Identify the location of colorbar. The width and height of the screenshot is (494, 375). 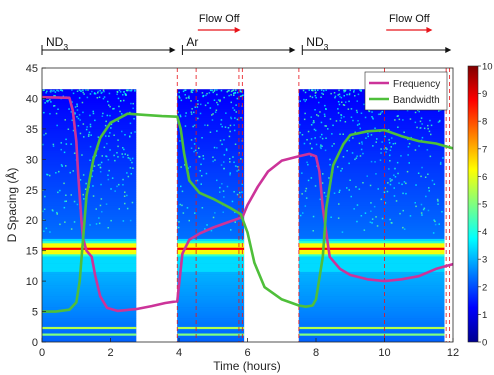
(473, 204).